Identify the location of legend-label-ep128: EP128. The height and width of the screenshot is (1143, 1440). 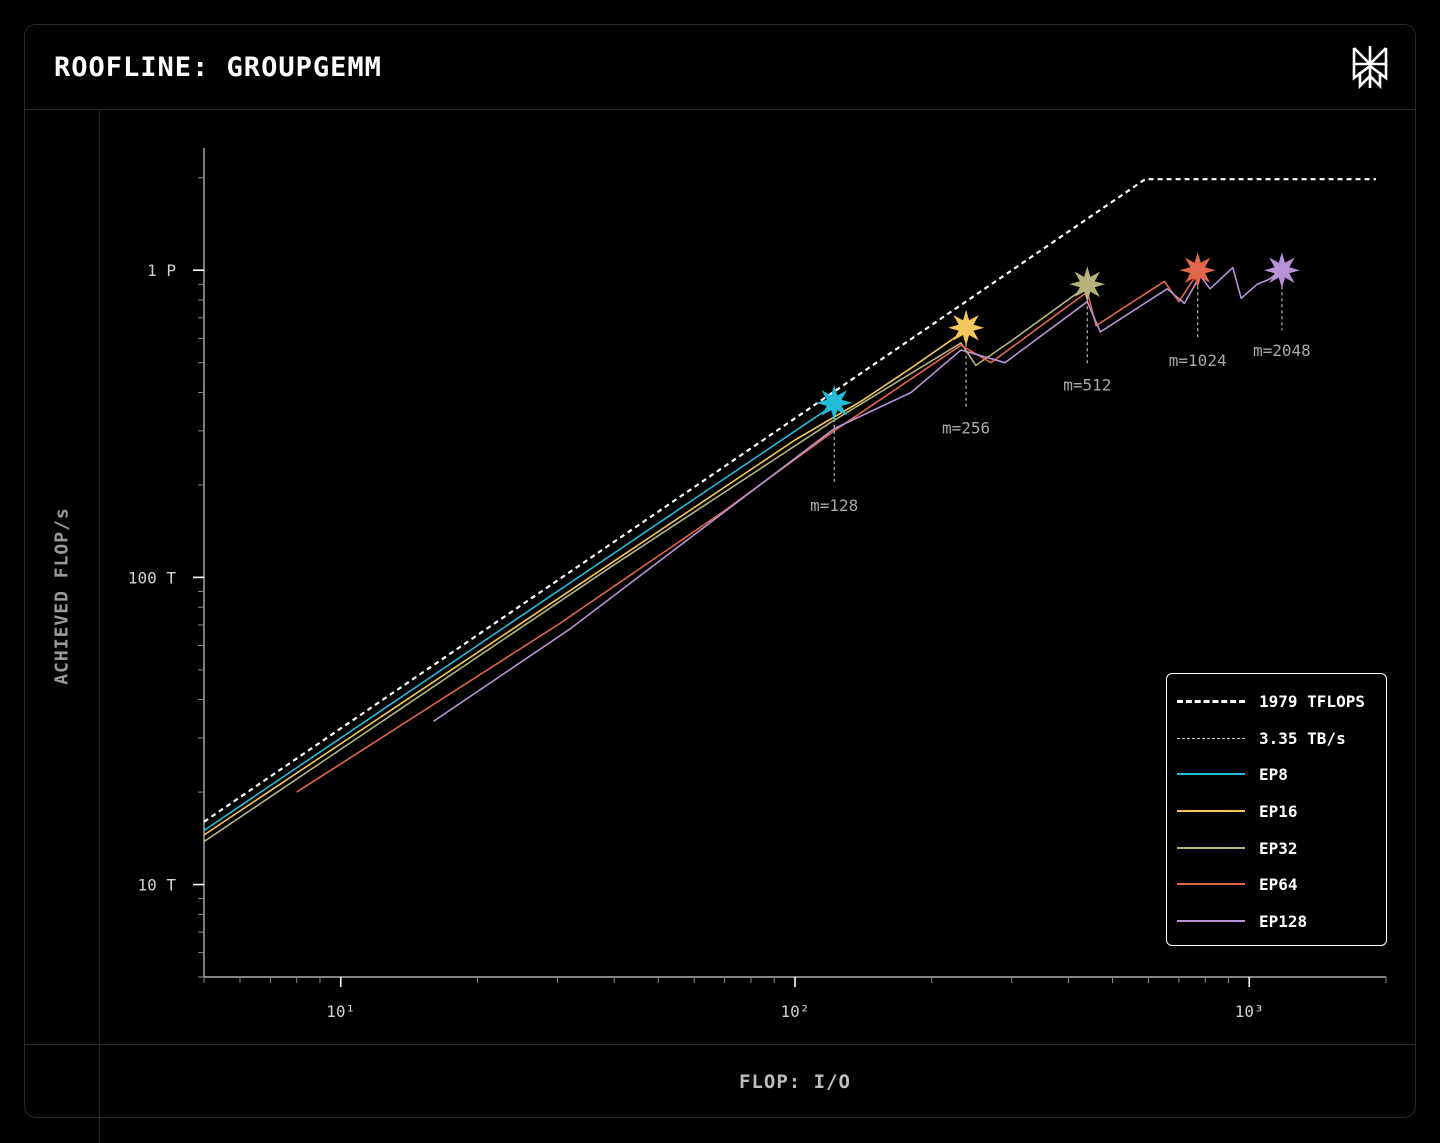
(1283, 921).